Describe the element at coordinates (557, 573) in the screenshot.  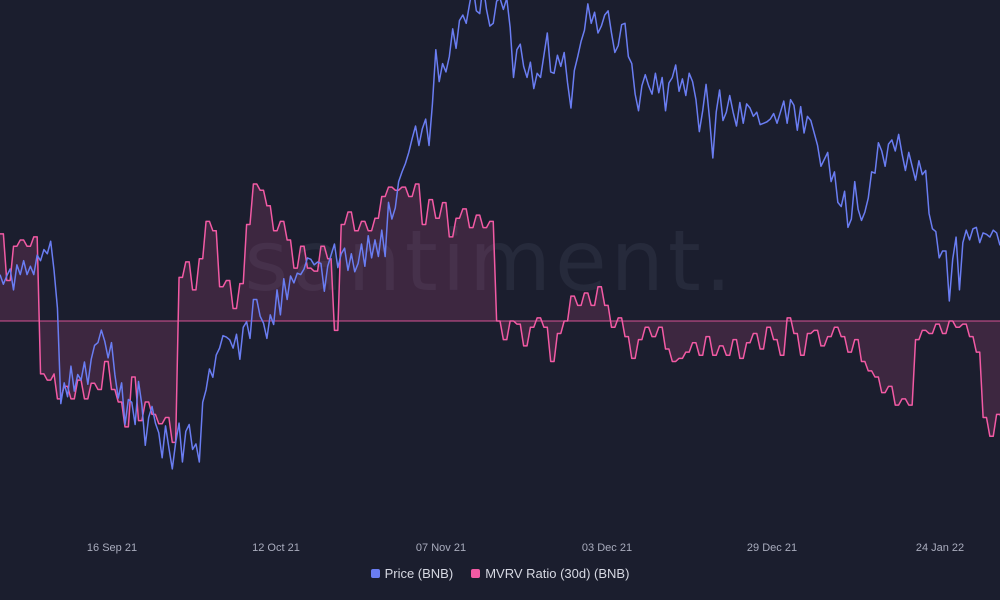
I see `legend-label-mvrv: MVRV Ratio (30d) (BNB)` at that location.